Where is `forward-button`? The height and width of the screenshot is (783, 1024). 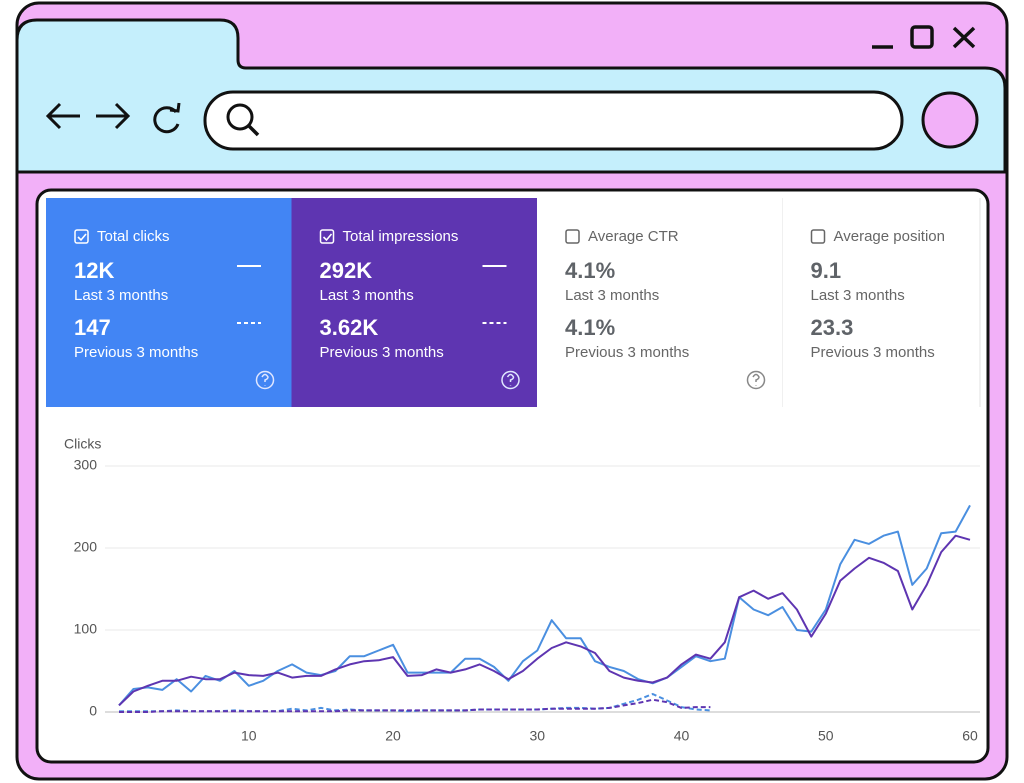
forward-button is located at coordinates (113, 116).